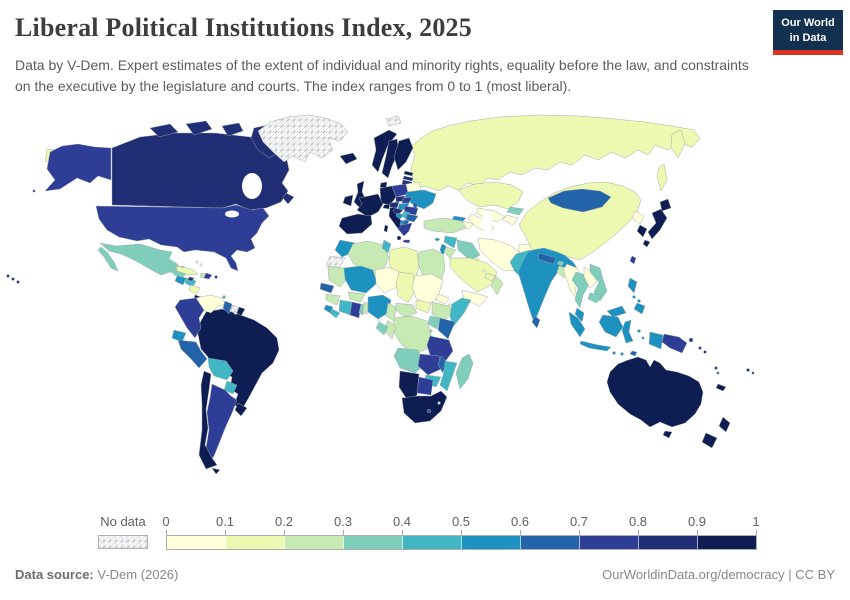 Image resolution: width=850 pixels, height=600 pixels. Describe the element at coordinates (662, 177) in the screenshot. I see `country-russia-sakhalin` at that location.